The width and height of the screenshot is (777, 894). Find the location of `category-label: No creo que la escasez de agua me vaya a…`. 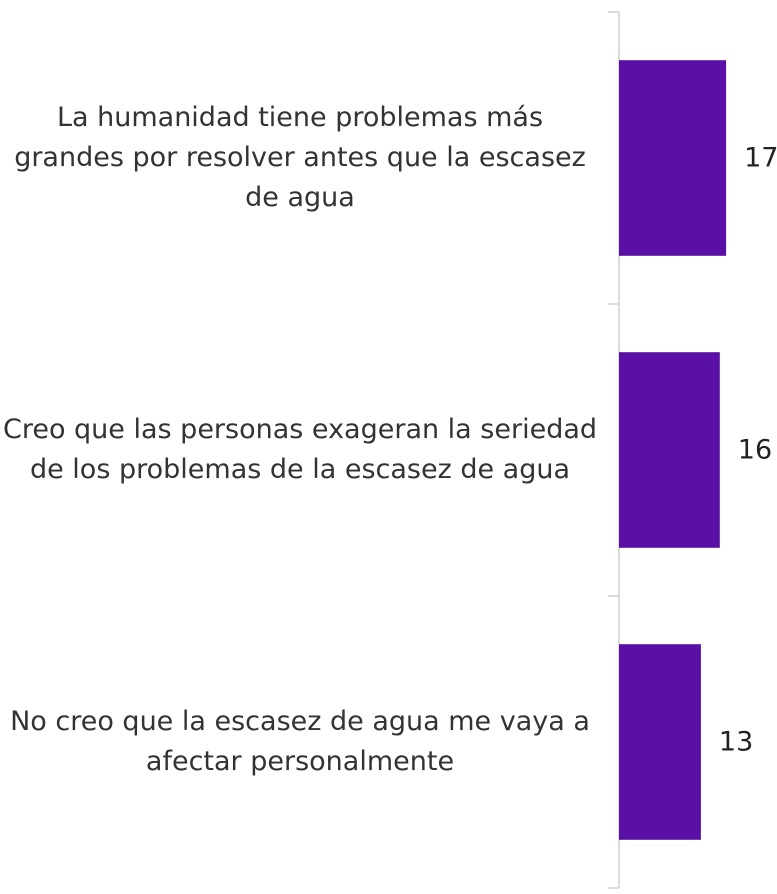

category-label: No creo que la escasez de agua me vaya a… is located at coordinates (300, 741).